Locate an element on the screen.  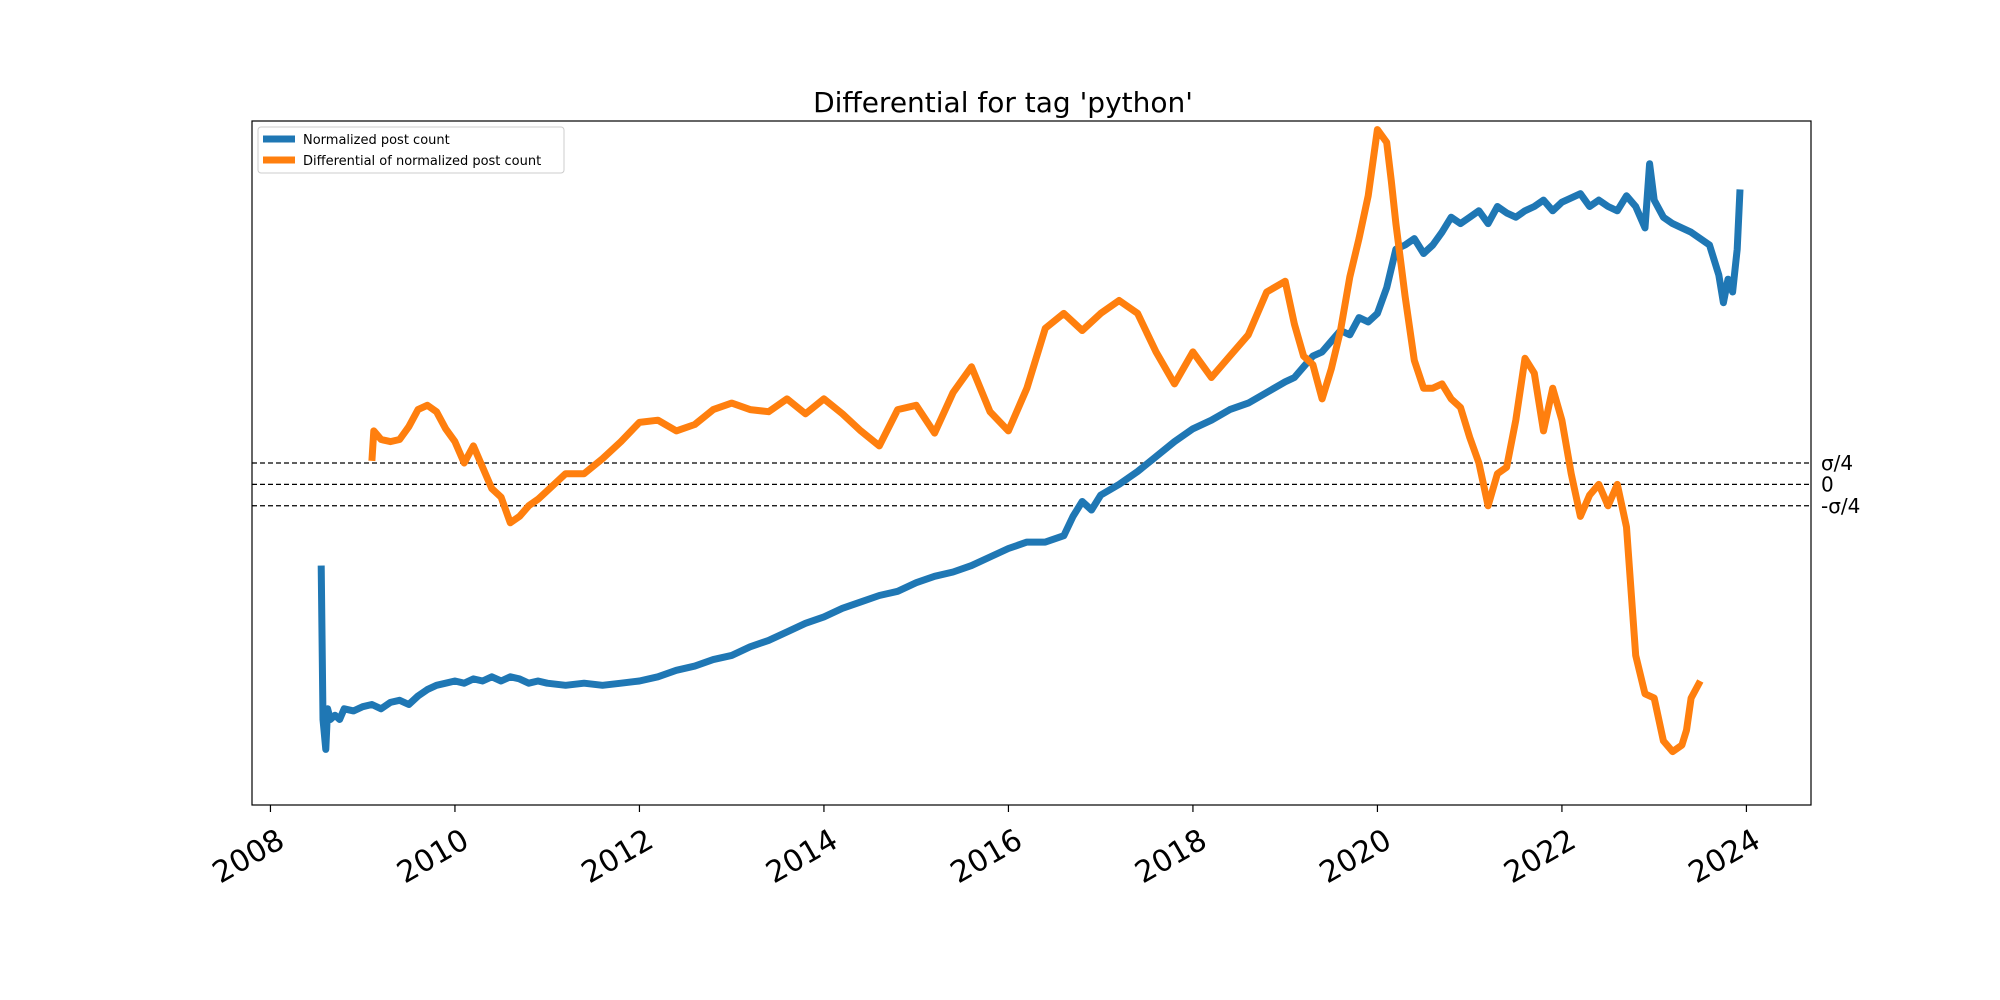
x-tick-label: 2008 is located at coordinates (249, 856).